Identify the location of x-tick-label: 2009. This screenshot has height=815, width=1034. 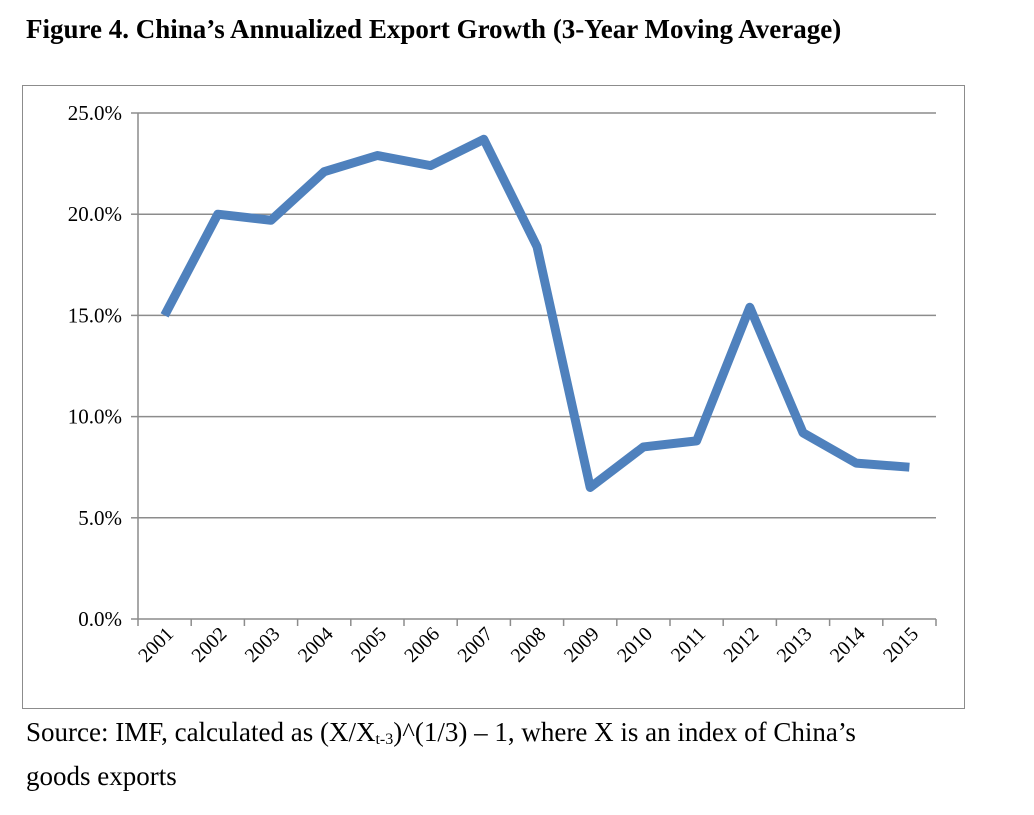
(582, 645).